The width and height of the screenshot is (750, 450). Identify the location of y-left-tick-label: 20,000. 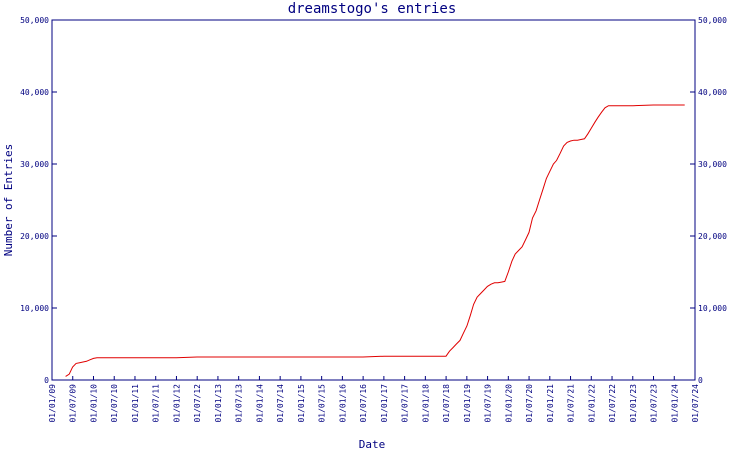
(34, 236).